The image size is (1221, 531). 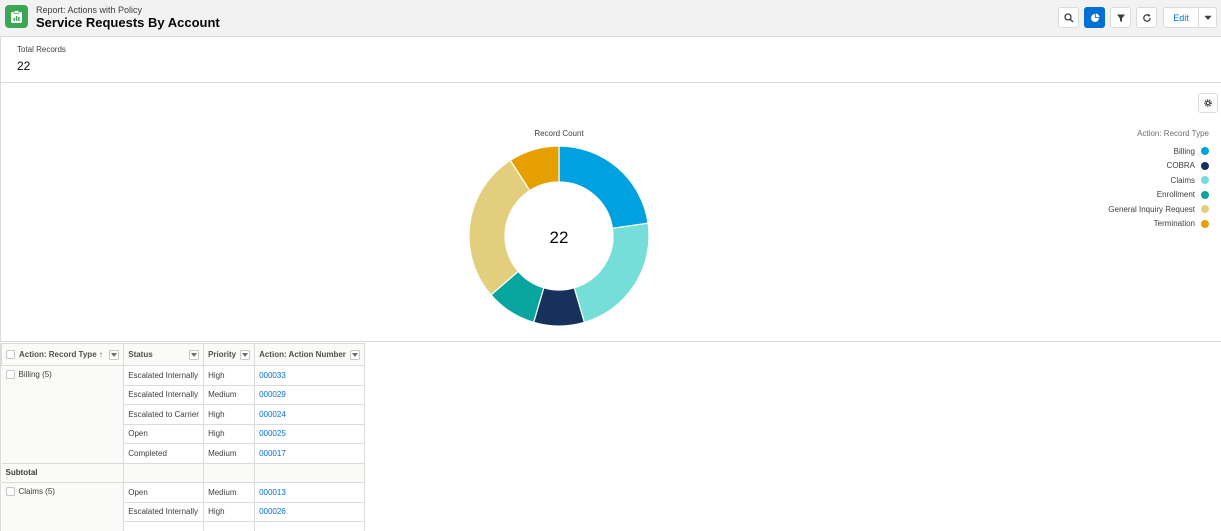 What do you see at coordinates (1180, 166) in the screenshot?
I see `legend-label: COBRA` at bounding box center [1180, 166].